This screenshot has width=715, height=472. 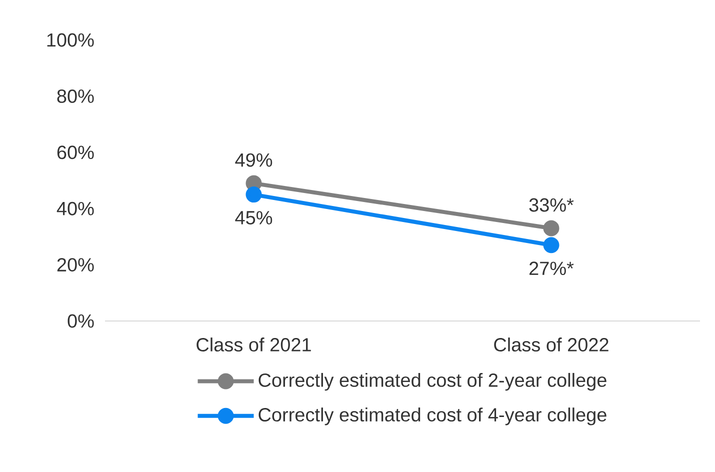 What do you see at coordinates (75, 209) in the screenshot?
I see `y-tick-label: 40%` at bounding box center [75, 209].